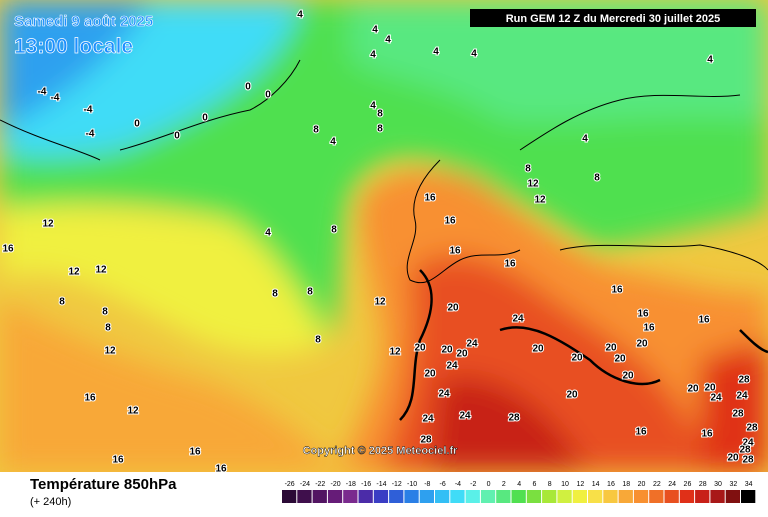  What do you see at coordinates (504, 484) in the screenshot?
I see `scale-label: 2` at bounding box center [504, 484].